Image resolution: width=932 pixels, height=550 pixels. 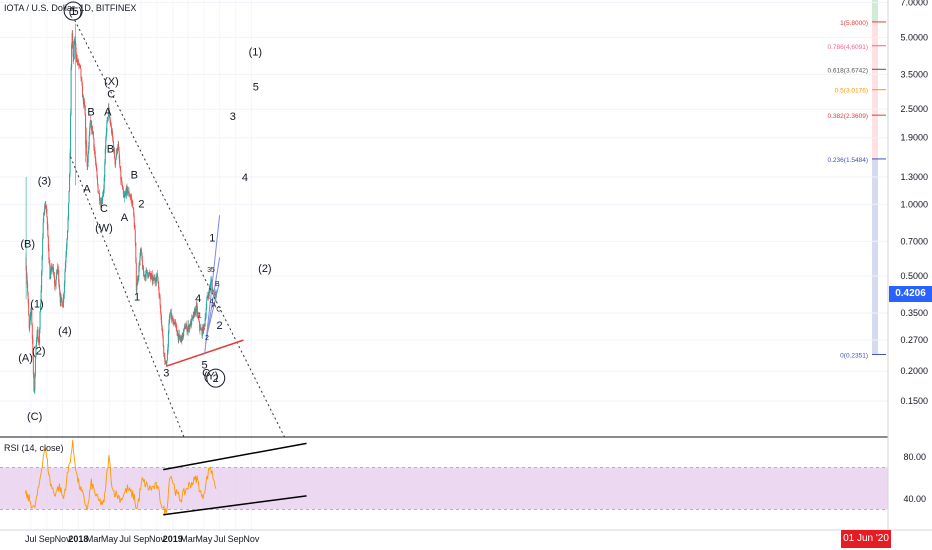 I want to click on wave-label-circle, so click(x=216, y=378).